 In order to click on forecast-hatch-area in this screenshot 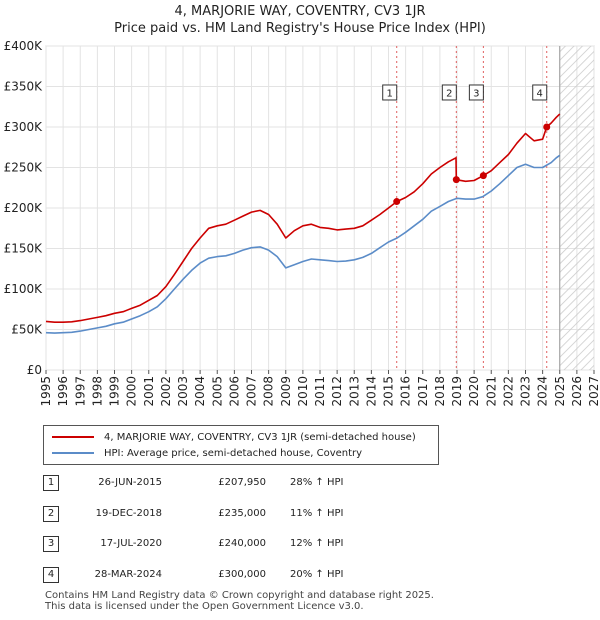, I will do `click(576, 208)`.